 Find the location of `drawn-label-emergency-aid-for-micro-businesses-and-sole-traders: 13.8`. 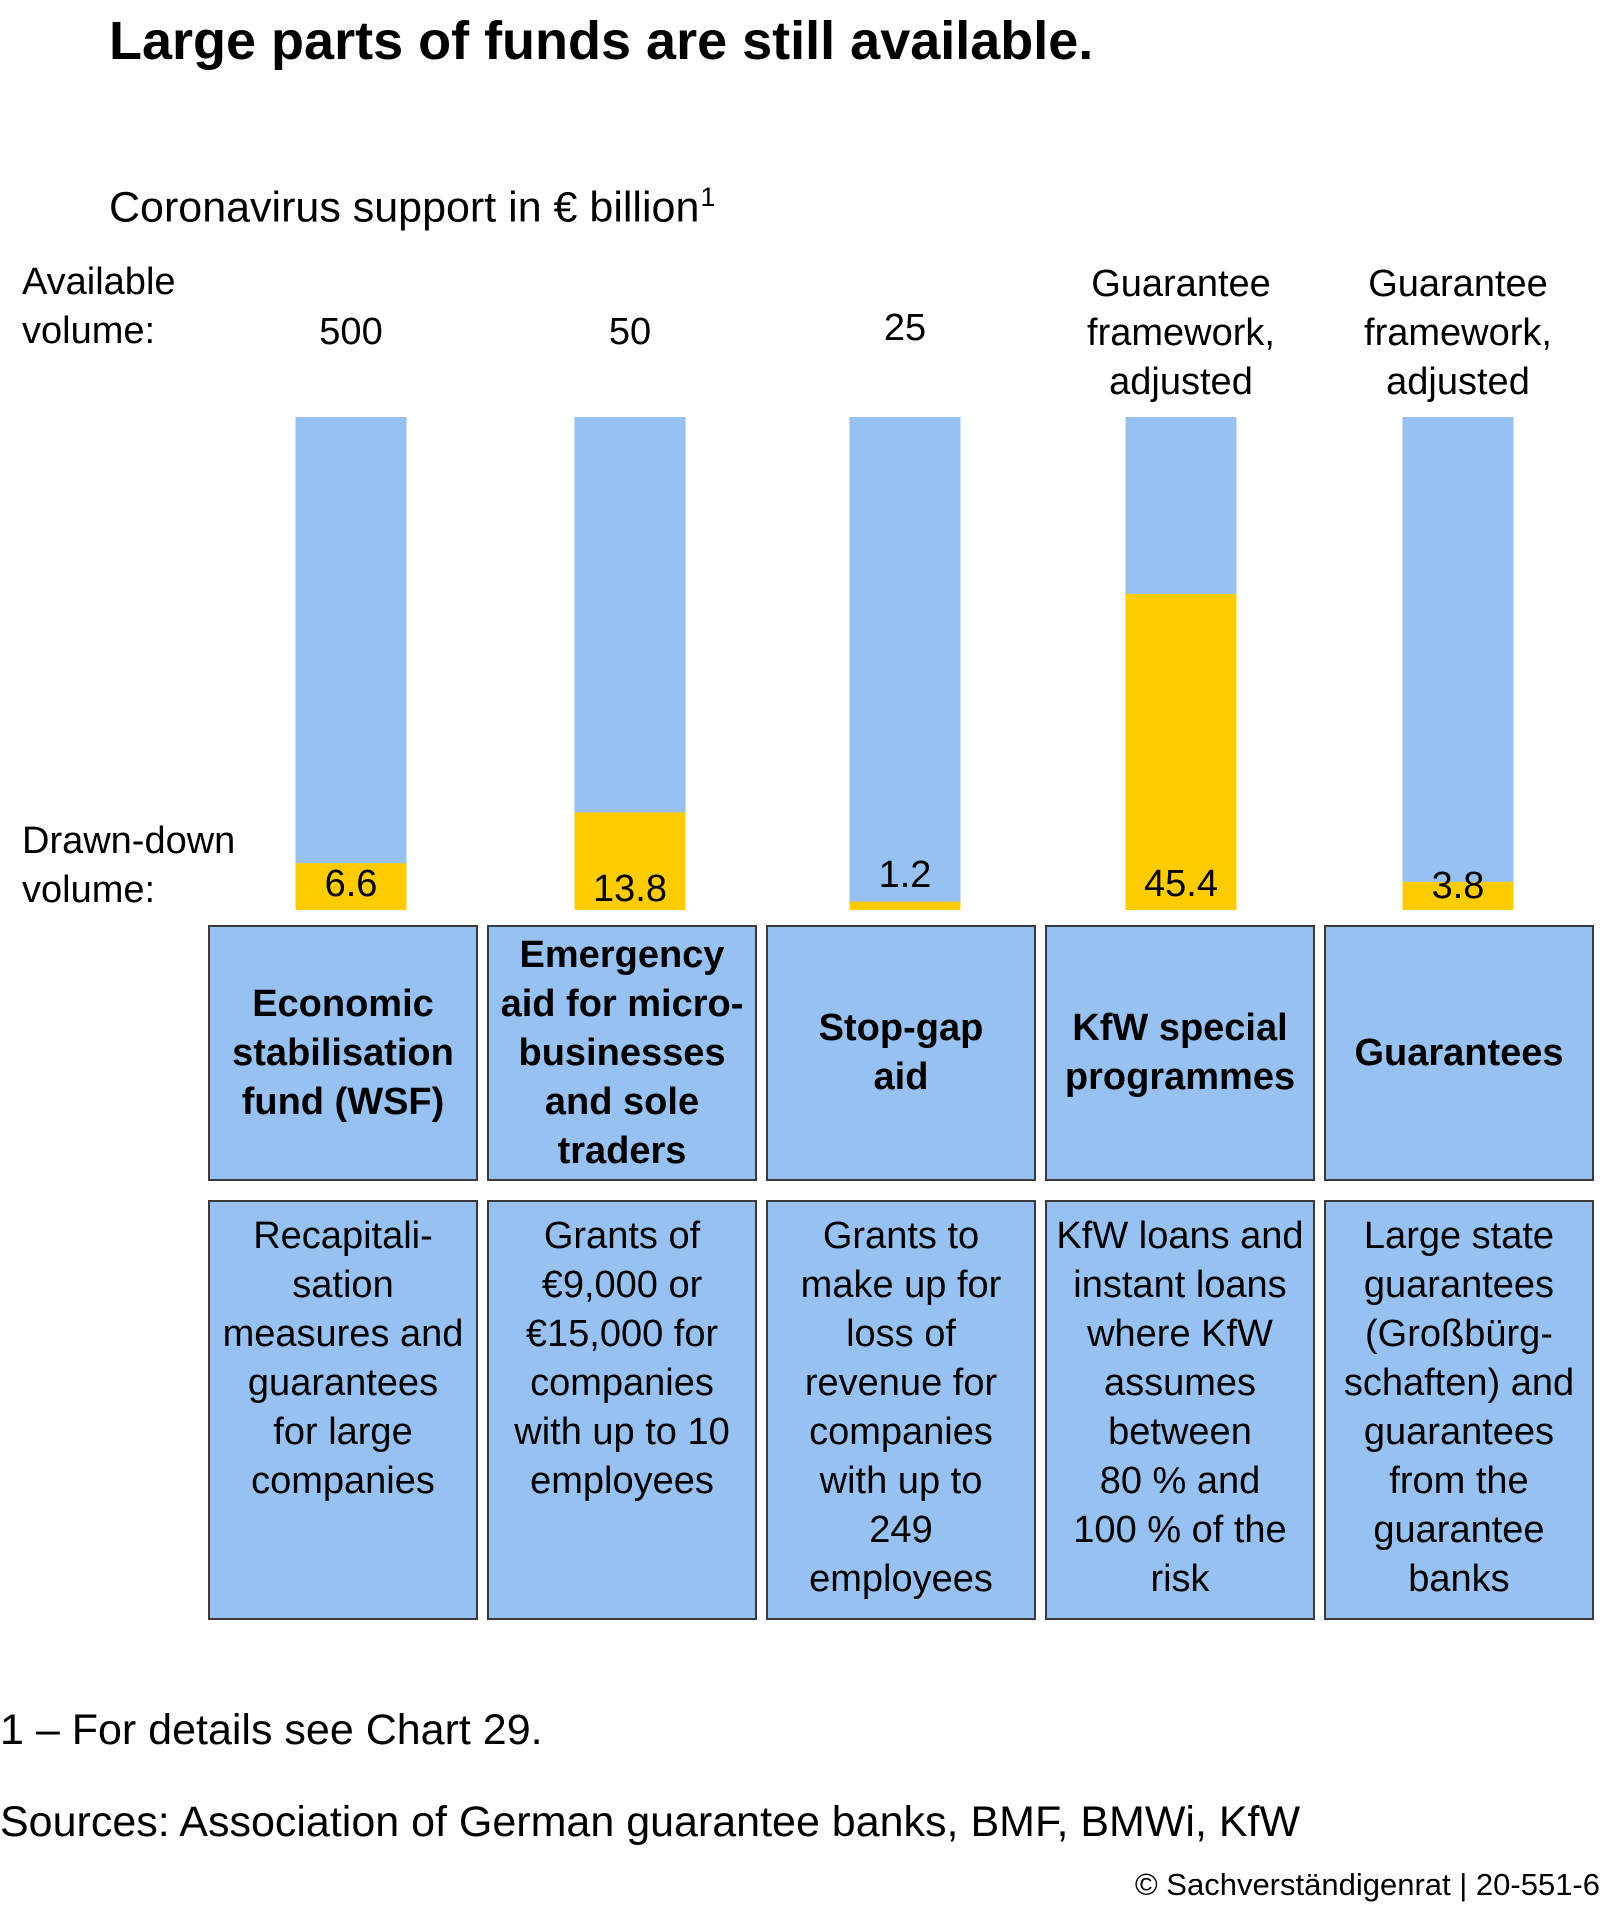

drawn-label-emergency-aid-for-micro-businesses-and-sole-traders: 13.8 is located at coordinates (630, 889).